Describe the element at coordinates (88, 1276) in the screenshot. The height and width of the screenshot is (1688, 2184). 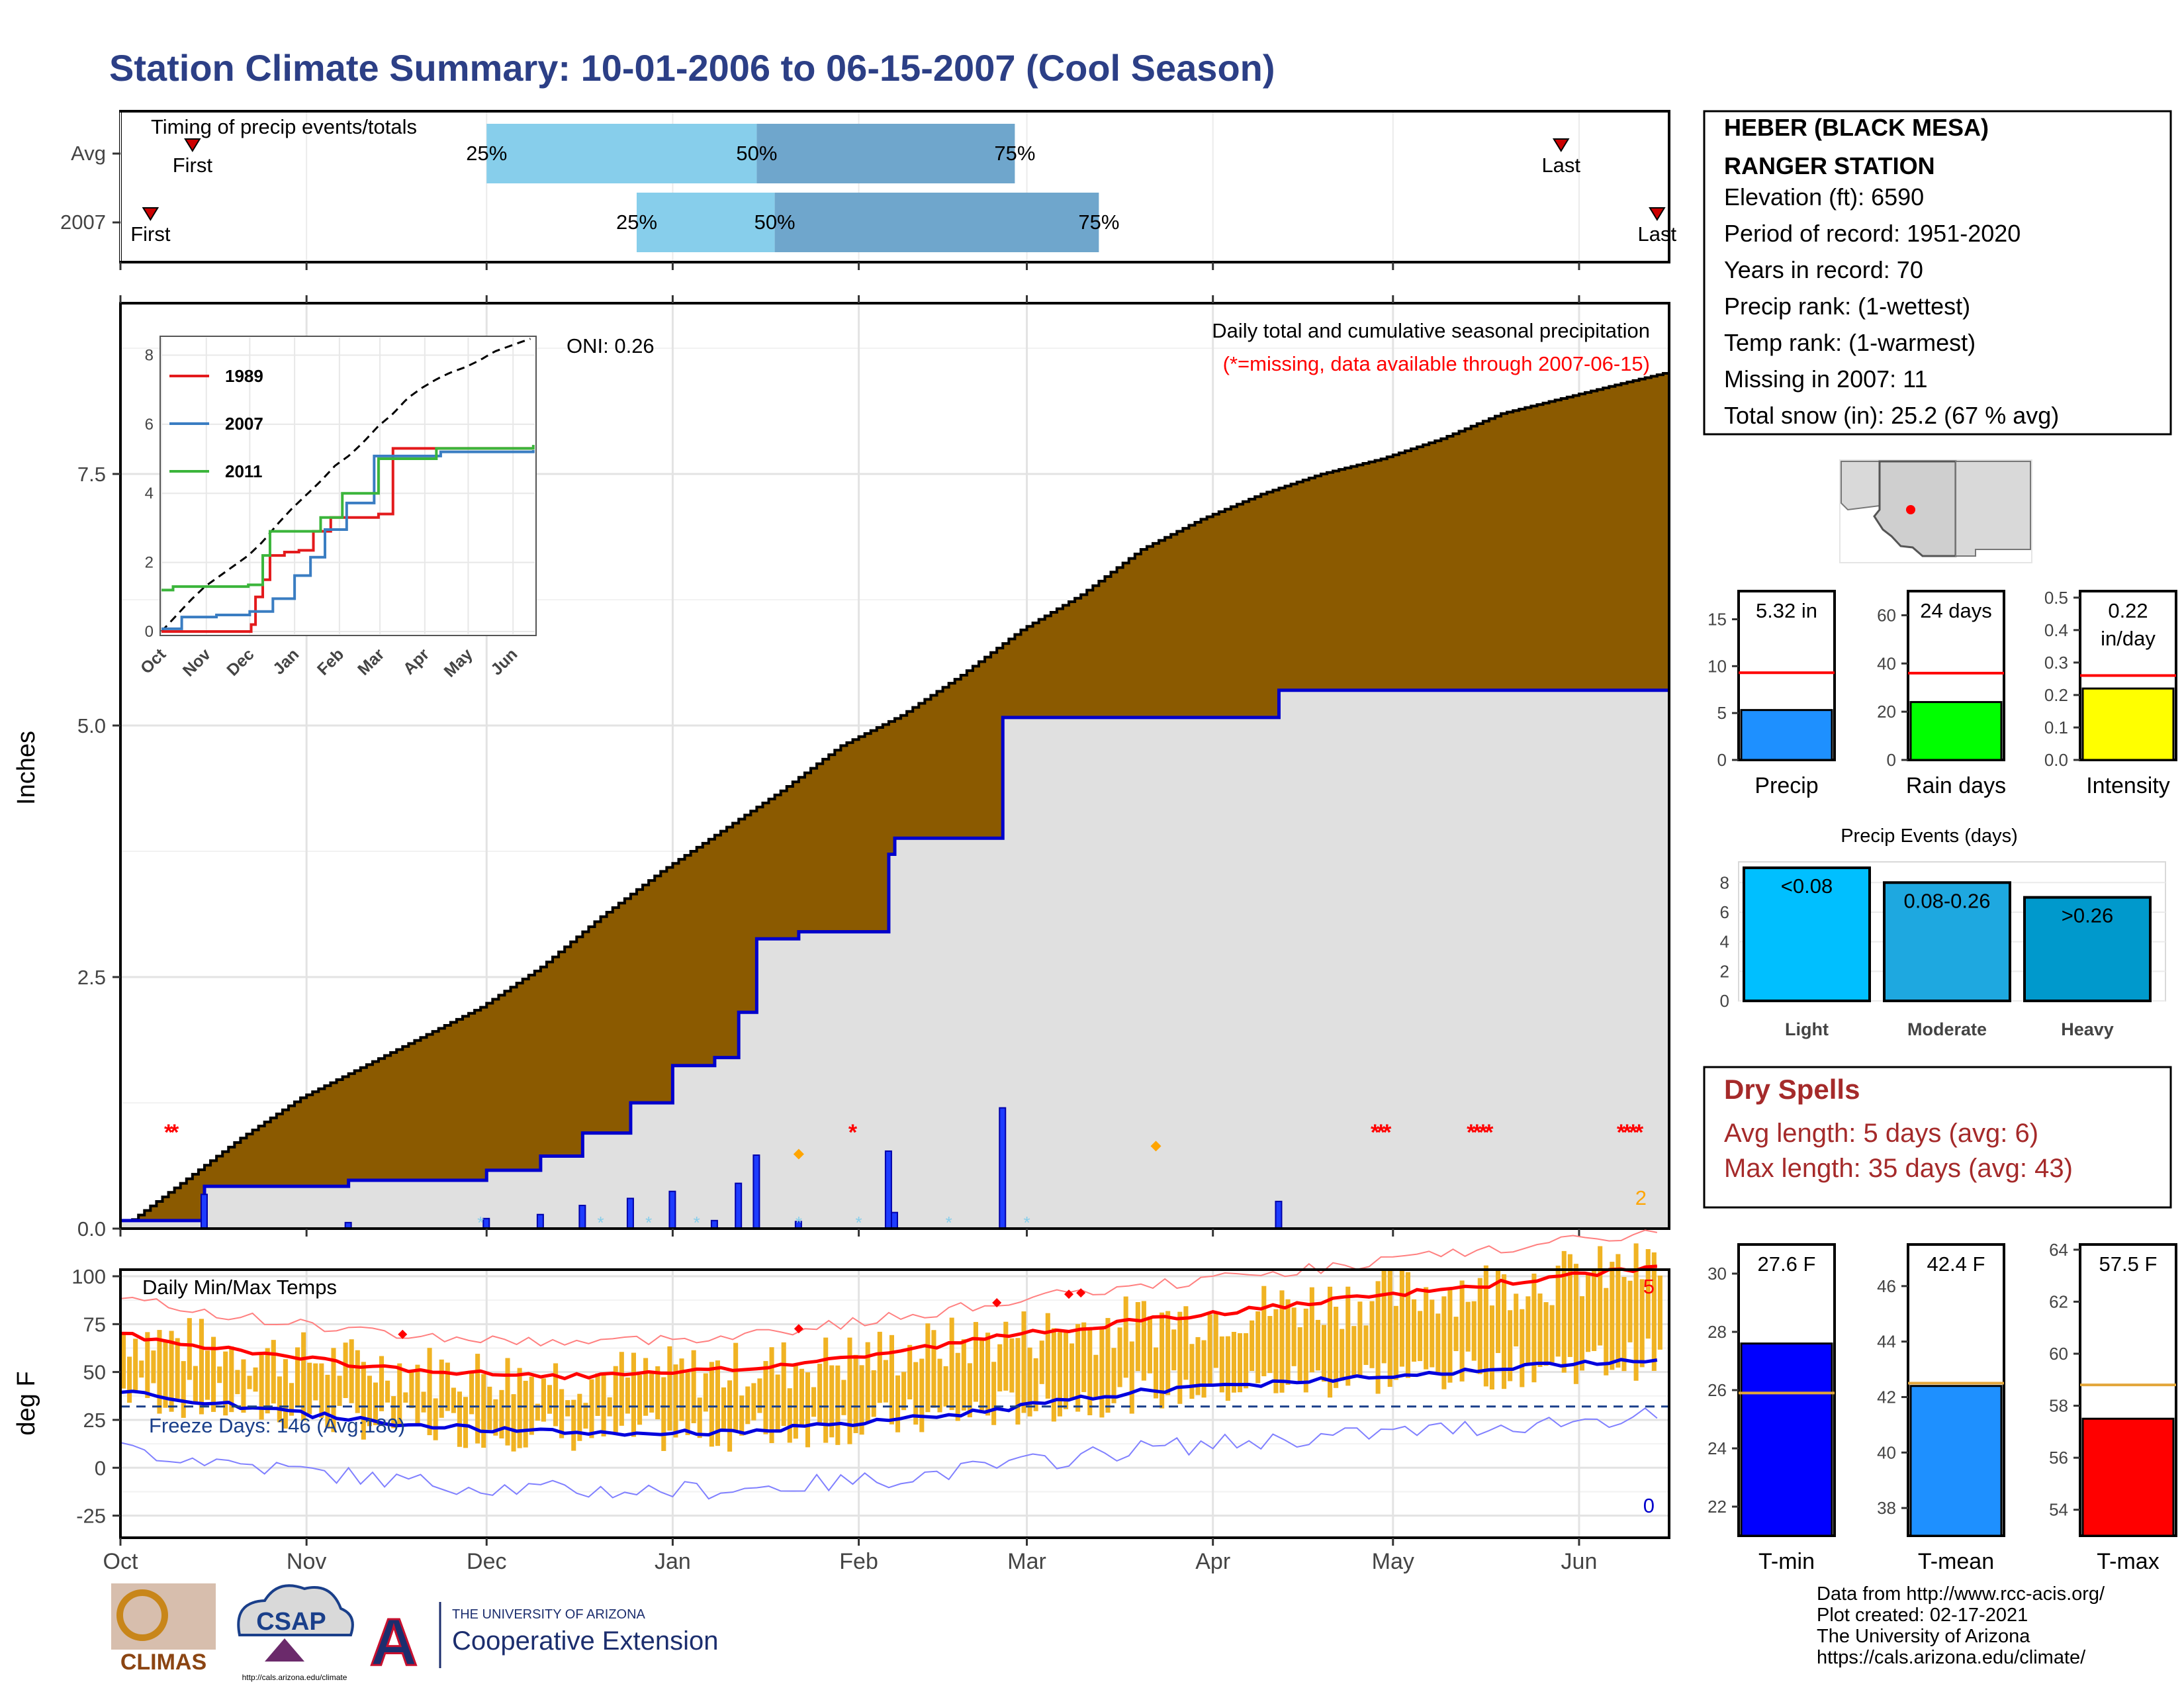
I see `temp-ytick-label: 100` at that location.